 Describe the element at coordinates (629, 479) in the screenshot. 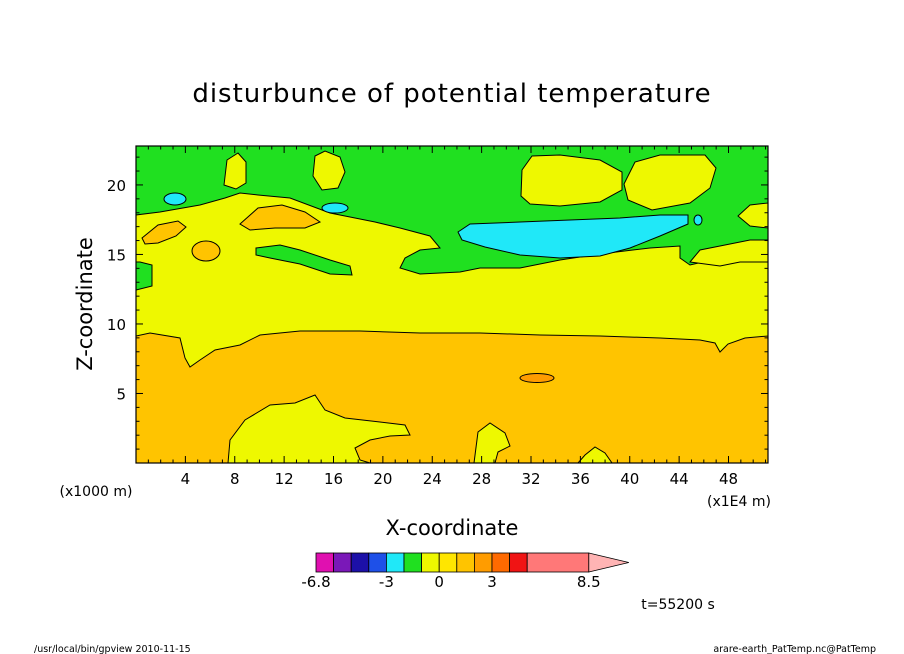

I see `x-tick-label: 40` at that location.